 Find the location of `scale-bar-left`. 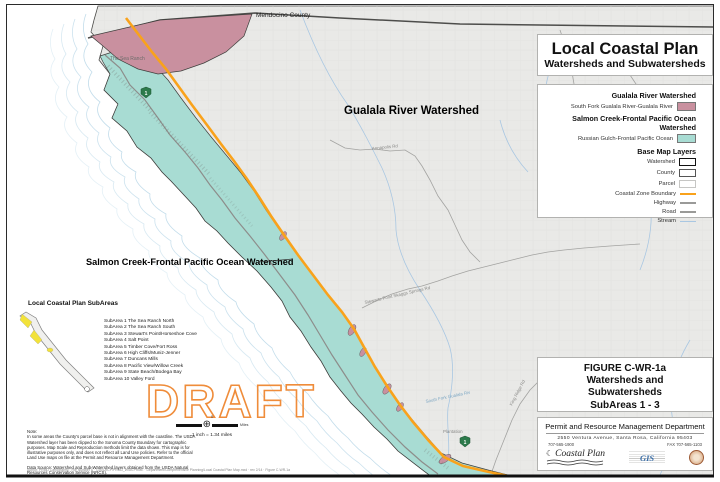

scale-bar-left is located at coordinates (188, 425).